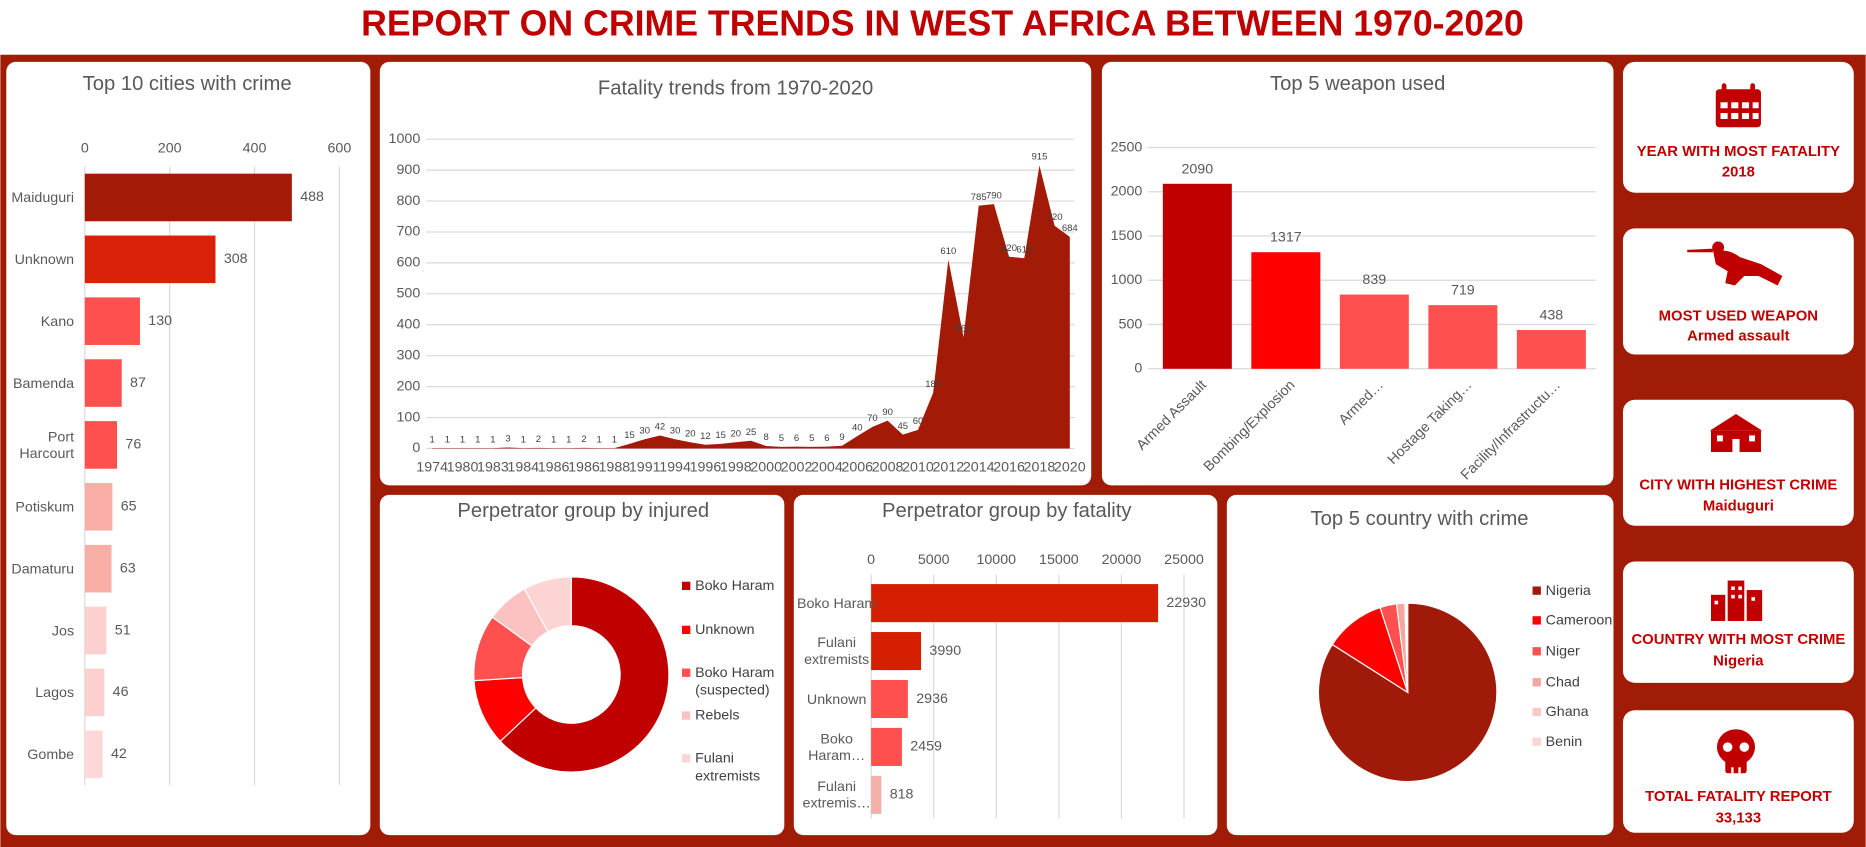  I want to click on y-tick-label-box: Bamenda, so click(43, 383).